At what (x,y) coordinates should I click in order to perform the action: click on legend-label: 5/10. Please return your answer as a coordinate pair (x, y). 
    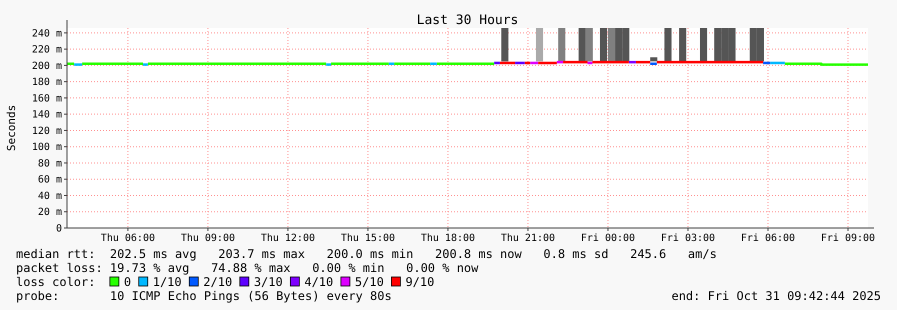
    Looking at the image, I should click on (369, 282).